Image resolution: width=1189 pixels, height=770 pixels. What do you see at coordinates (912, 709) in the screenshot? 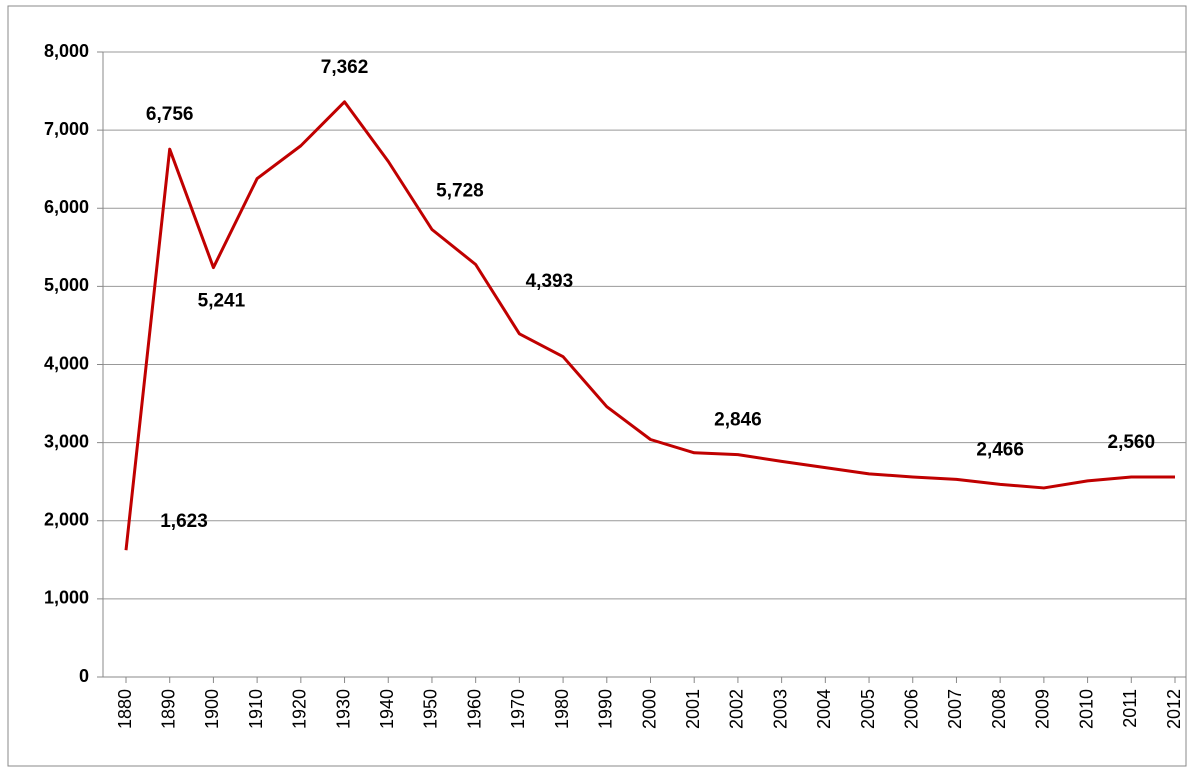
I see `x-tick-label: 2006` at bounding box center [912, 709].